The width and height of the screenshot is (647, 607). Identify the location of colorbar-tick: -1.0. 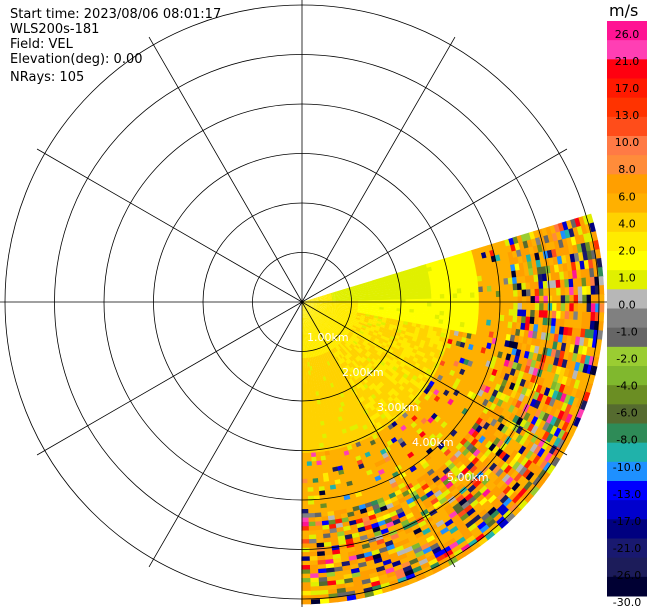
(626, 332).